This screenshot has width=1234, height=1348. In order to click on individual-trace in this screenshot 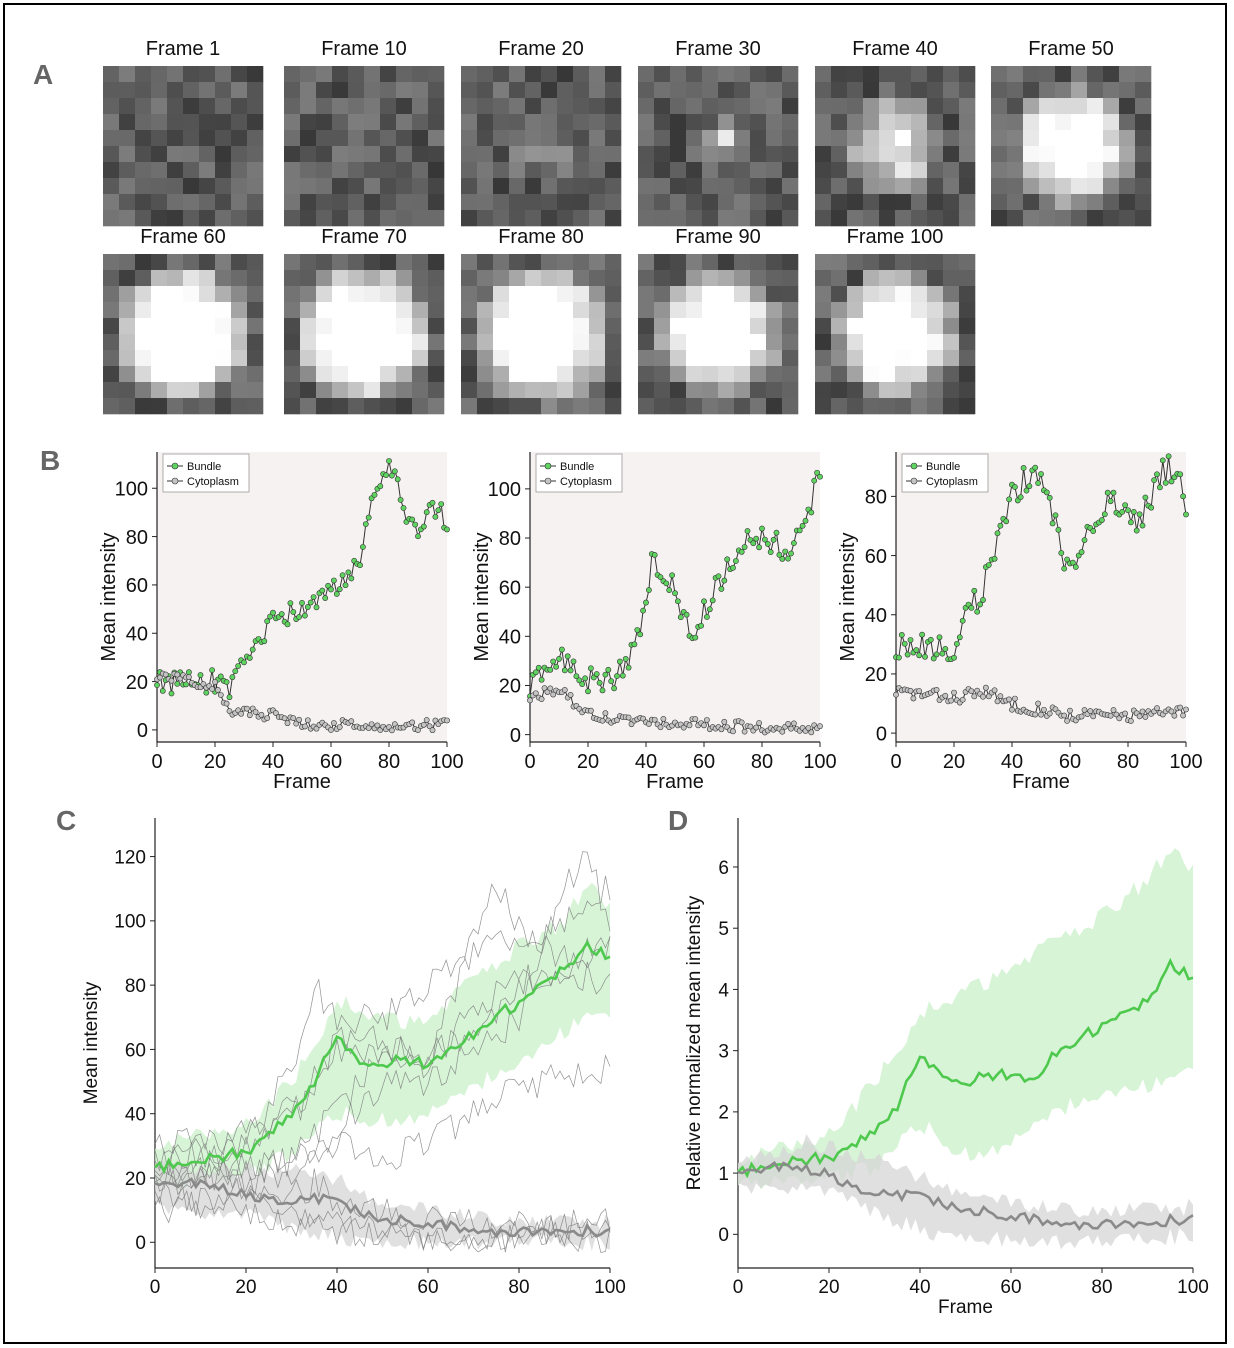, I will do `click(382, 1125)`.